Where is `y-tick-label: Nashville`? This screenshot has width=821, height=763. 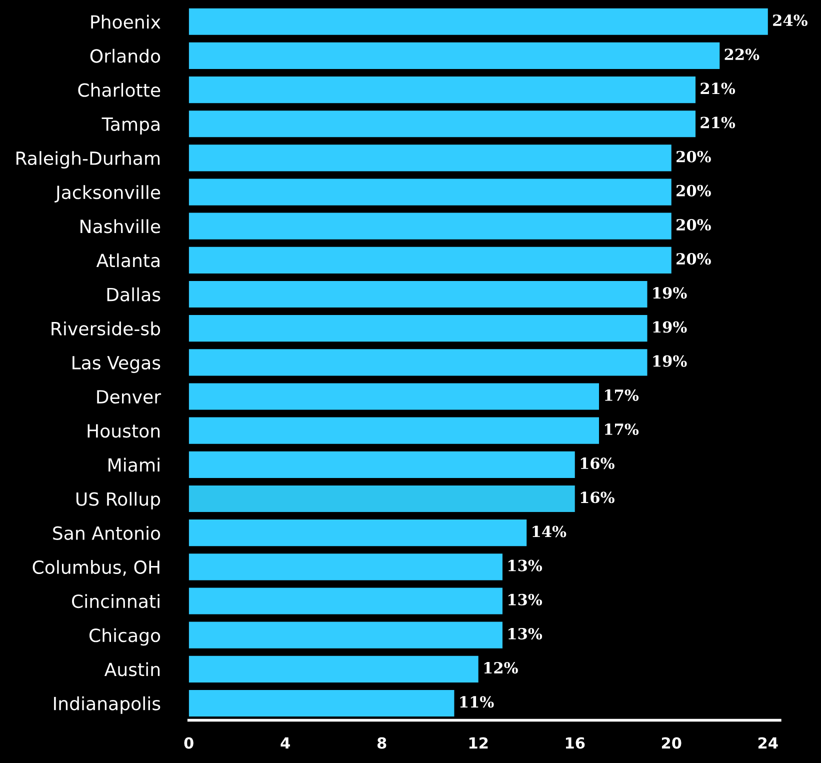 y-tick-label: Nashville is located at coordinates (120, 226).